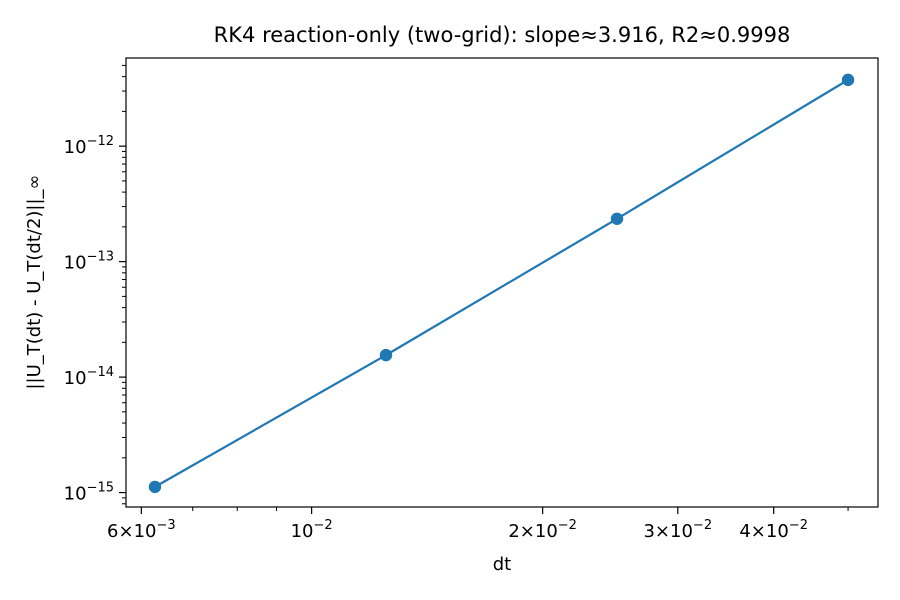  I want to click on y-axis-label: ||U_T(dt) - U_T(dt/2)||_∞, so click(34, 281).